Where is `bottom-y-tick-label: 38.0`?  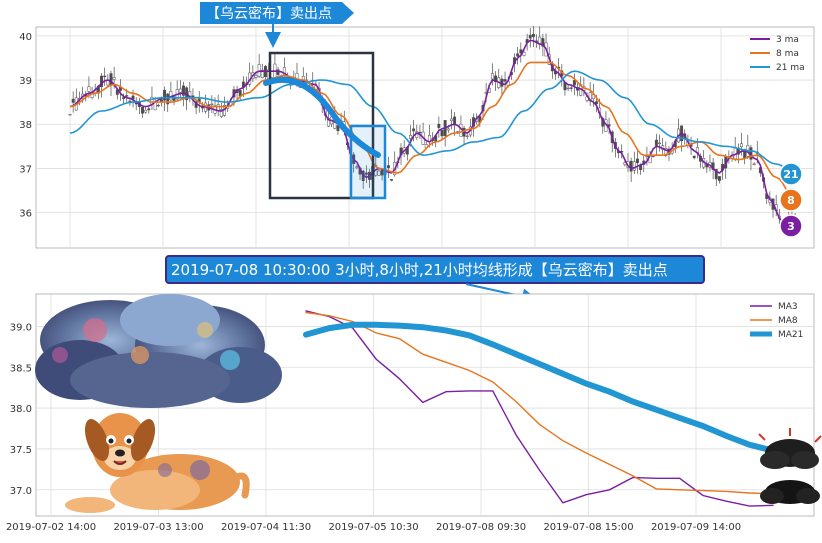 bottom-y-tick-label: 38.0 is located at coordinates (21, 409).